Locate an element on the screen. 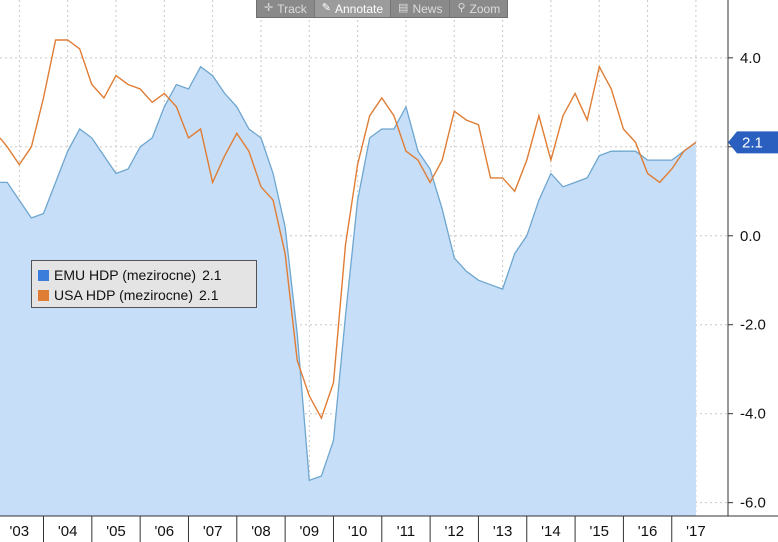  track-label: Track is located at coordinates (292, 8).